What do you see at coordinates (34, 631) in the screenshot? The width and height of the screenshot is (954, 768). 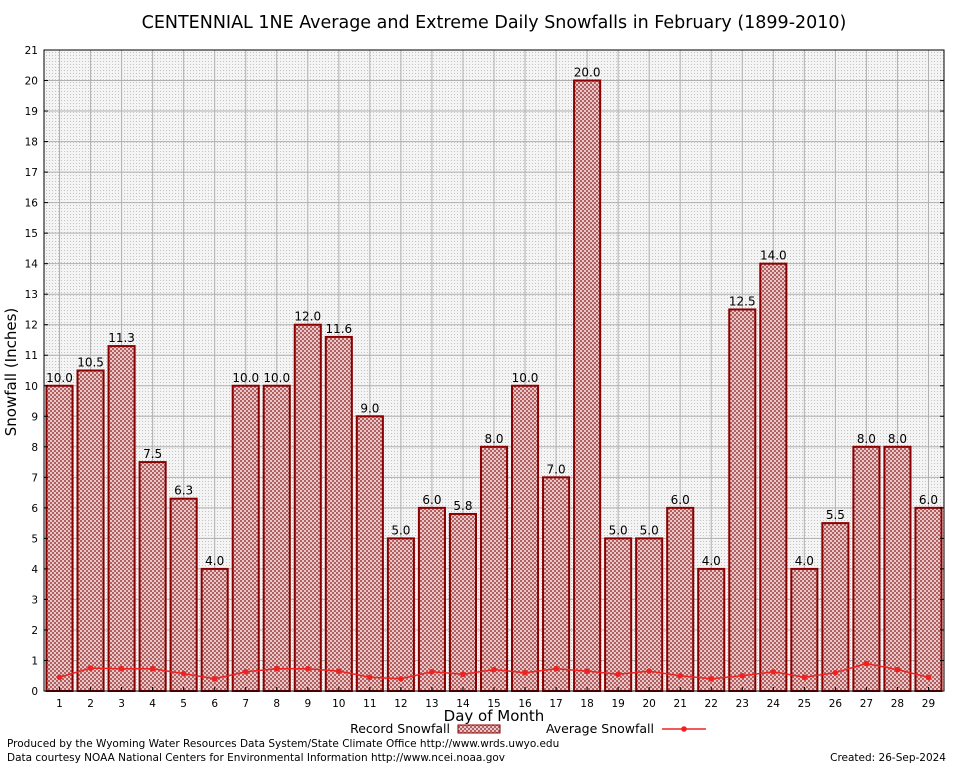 I see `y-tick-label: 2` at bounding box center [34, 631].